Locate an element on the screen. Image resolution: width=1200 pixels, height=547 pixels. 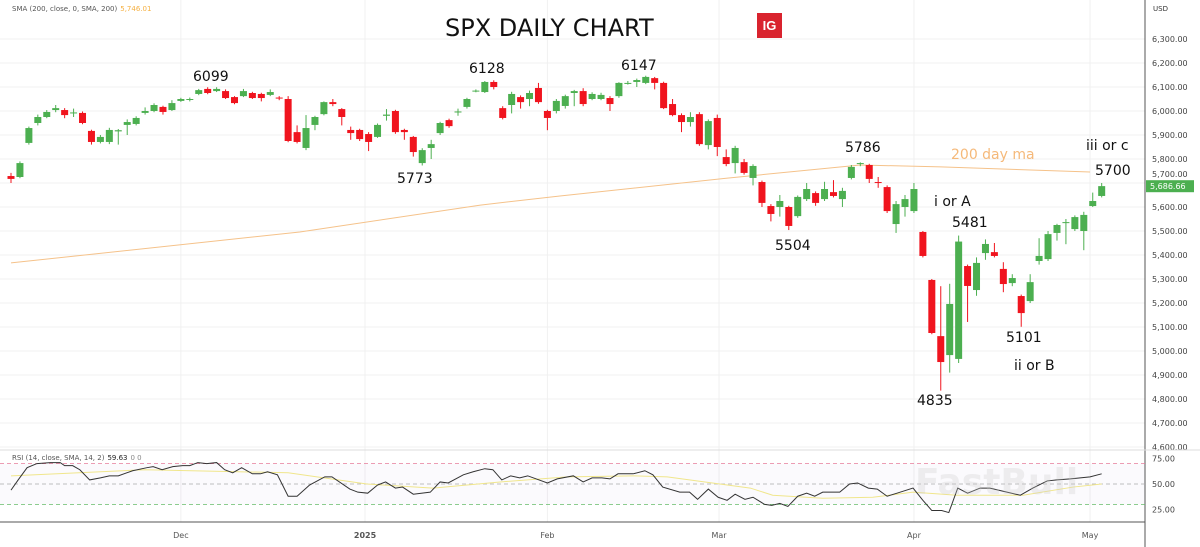
annotation-5481: 5481 is located at coordinates (970, 223).